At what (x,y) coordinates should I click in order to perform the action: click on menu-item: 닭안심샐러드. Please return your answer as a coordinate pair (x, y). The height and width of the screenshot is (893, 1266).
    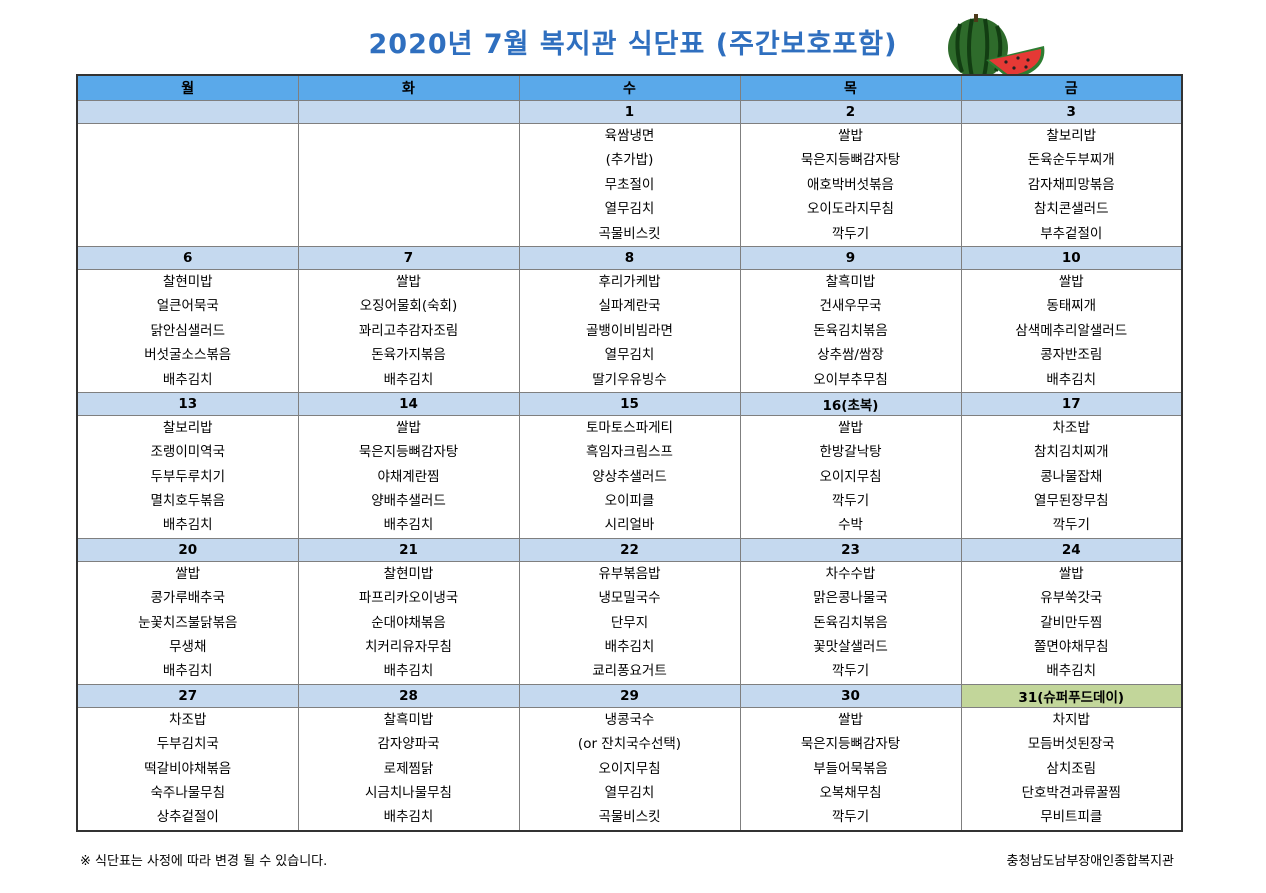
    Looking at the image, I should click on (188, 330).